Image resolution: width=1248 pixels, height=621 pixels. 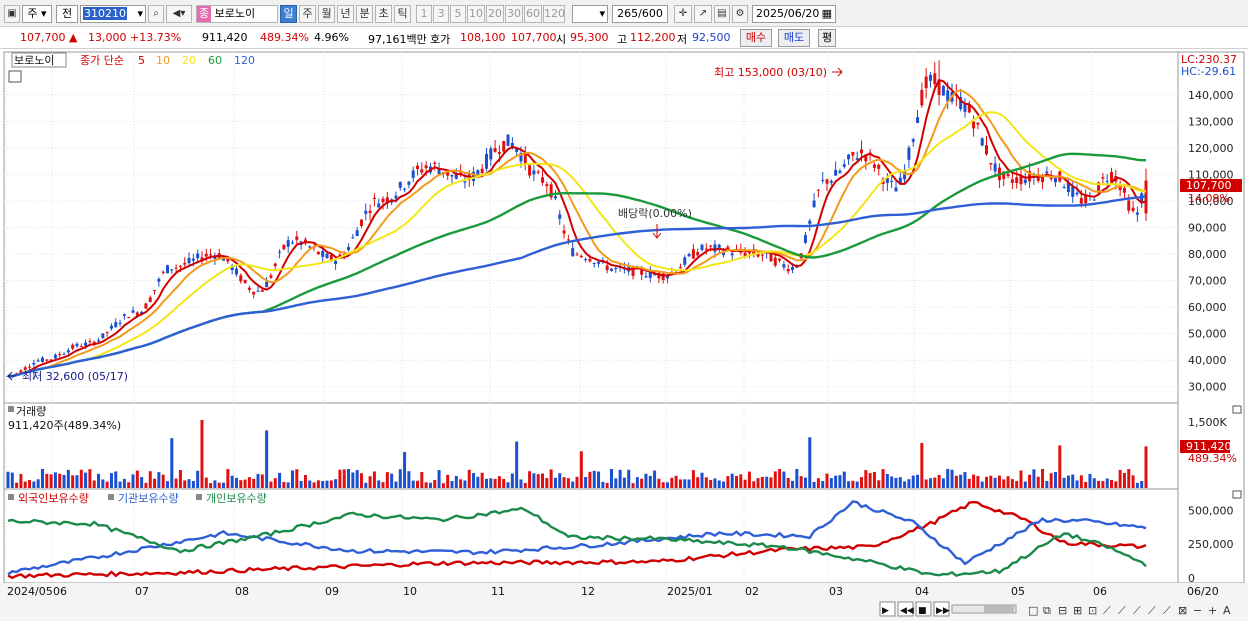 What do you see at coordinates (37, 14) in the screenshot?
I see `market-select: 주 ▾` at bounding box center [37, 14].